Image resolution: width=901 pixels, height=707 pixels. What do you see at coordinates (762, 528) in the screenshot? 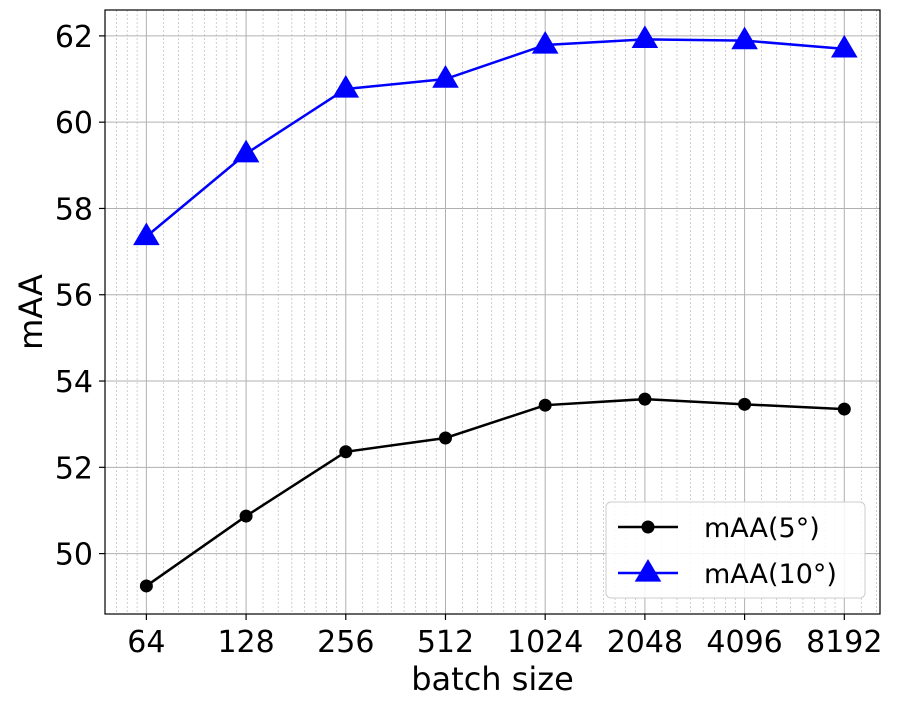
I see `legend-label: mAA(5°)` at bounding box center [762, 528].